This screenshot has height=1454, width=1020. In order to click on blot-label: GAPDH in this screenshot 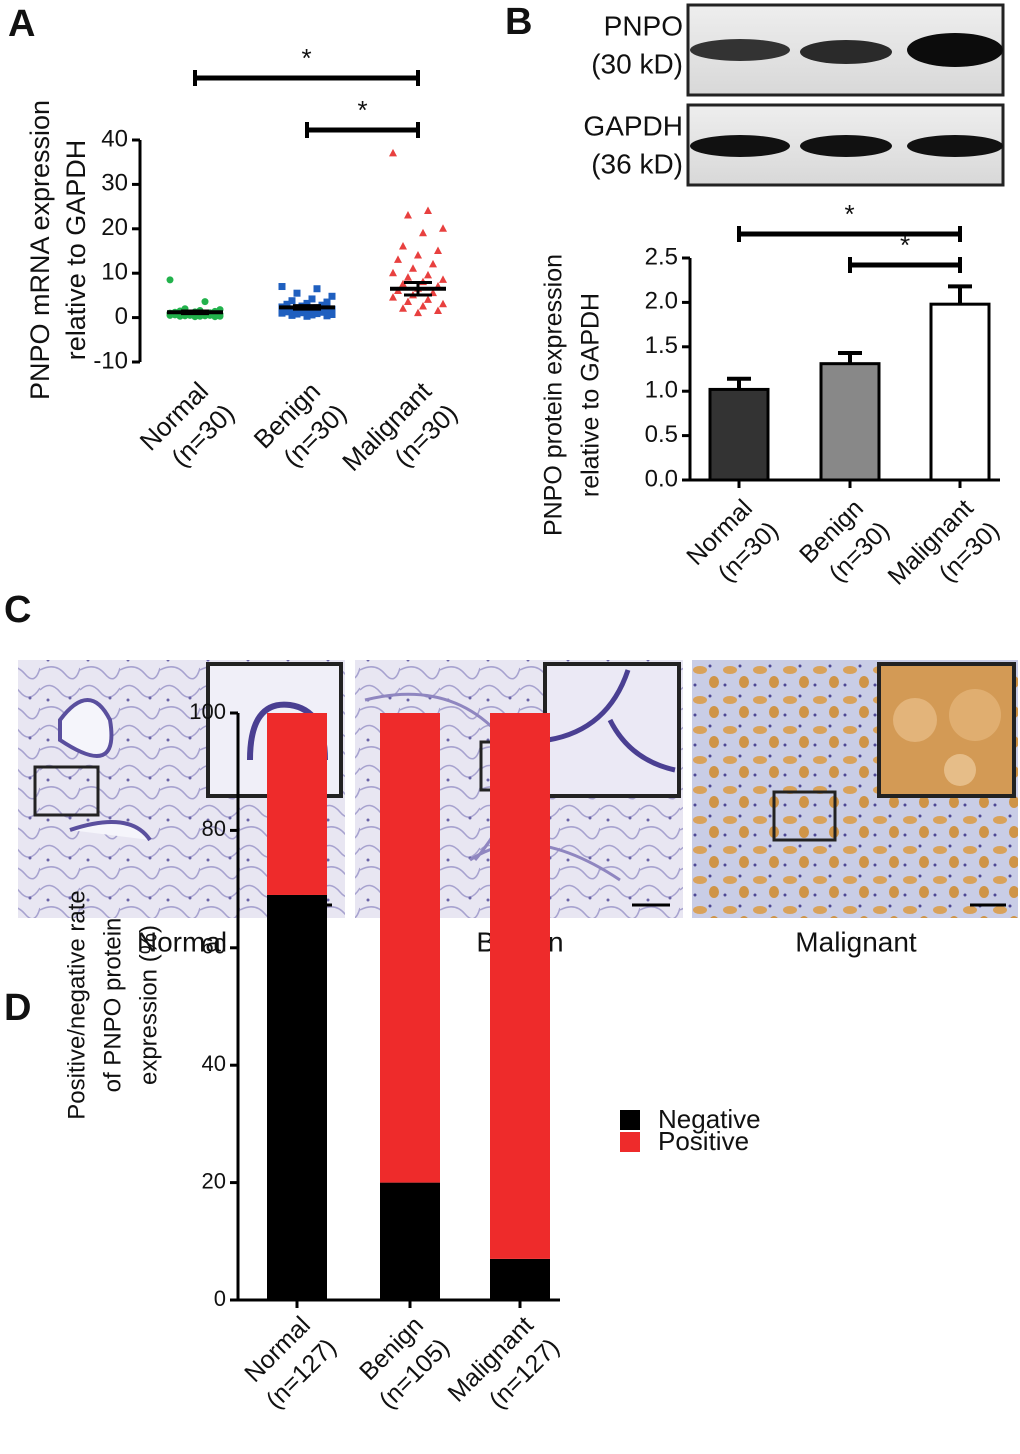, I will do `click(633, 125)`.